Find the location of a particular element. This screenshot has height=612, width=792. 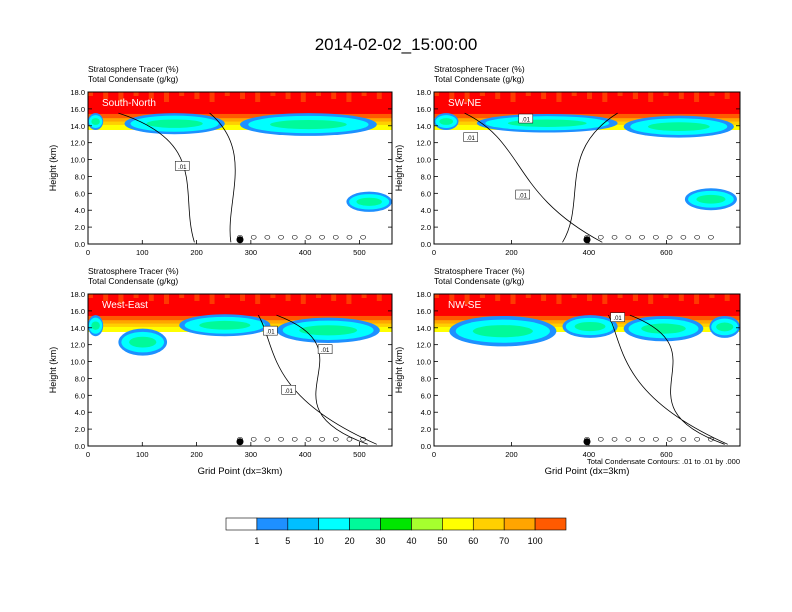

contour-label-box is located at coordinates (288, 390).